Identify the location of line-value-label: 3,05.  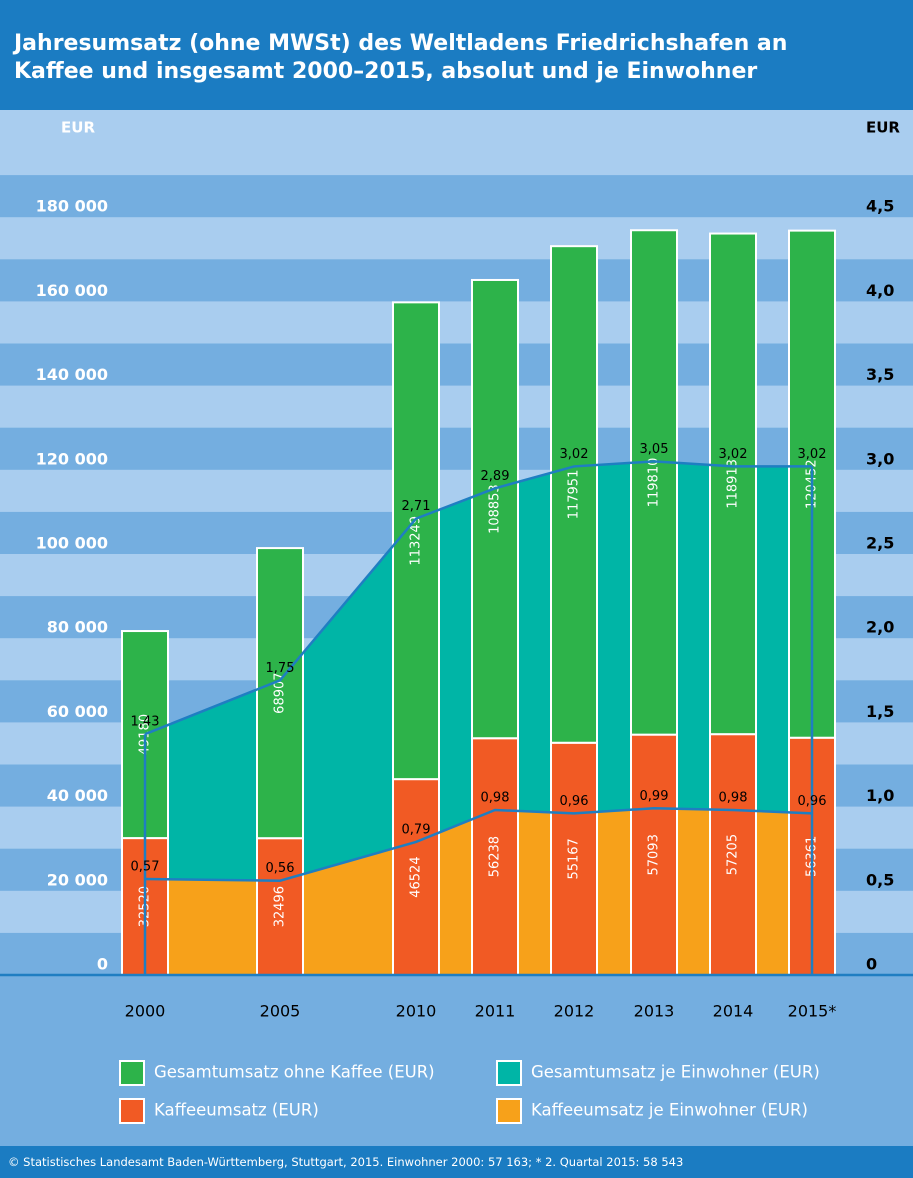
(654, 449).